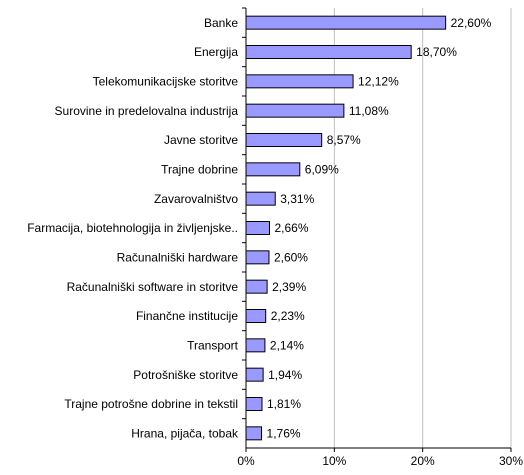 This screenshot has height=475, width=524. I want to click on value-label: 2,66%, so click(291, 228).